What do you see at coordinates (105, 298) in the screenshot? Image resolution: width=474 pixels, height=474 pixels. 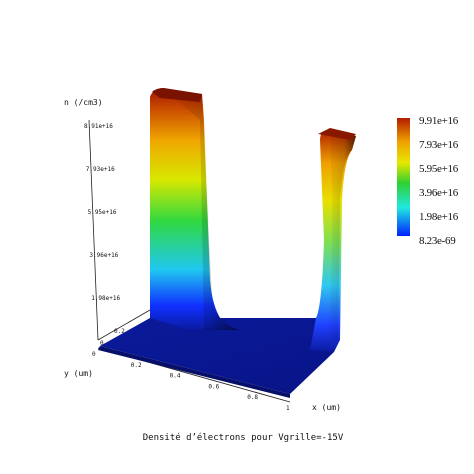 I see `z-tick-label: 1.98e+16` at bounding box center [105, 298].